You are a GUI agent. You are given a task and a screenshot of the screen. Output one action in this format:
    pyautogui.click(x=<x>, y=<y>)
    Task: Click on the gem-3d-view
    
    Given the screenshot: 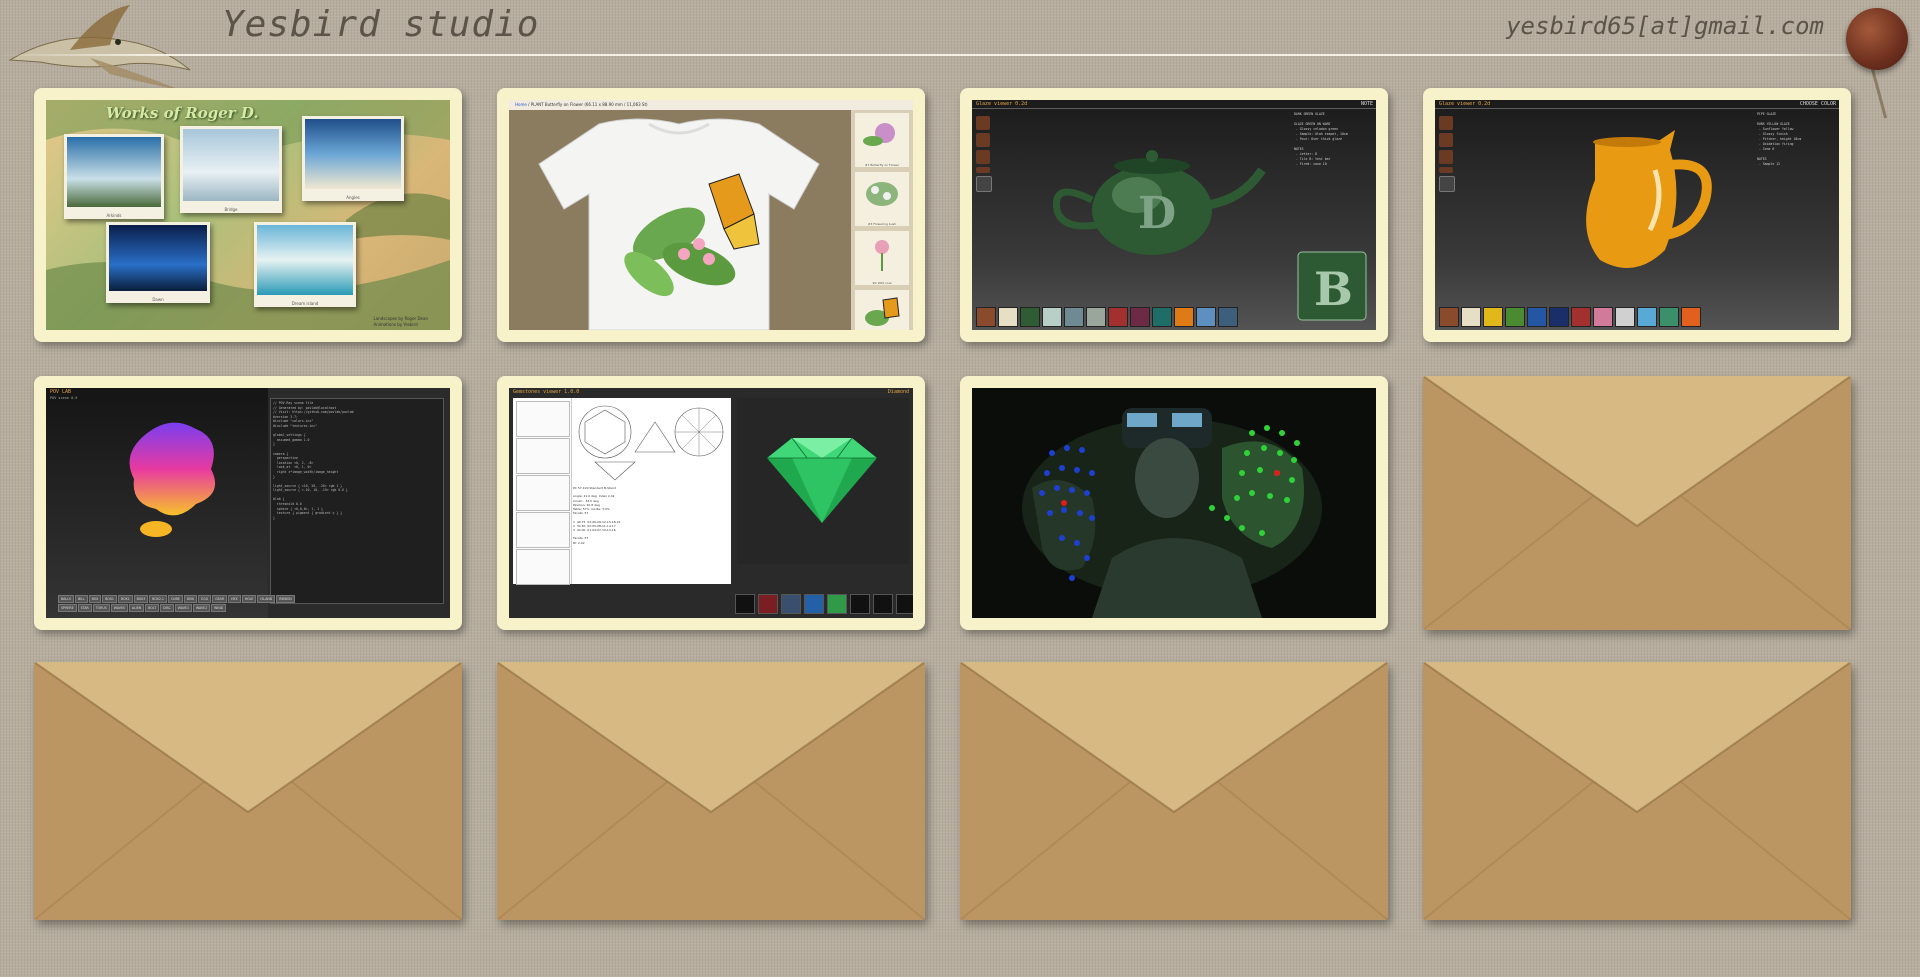 What is the action you would take?
    pyautogui.click(x=823, y=481)
    